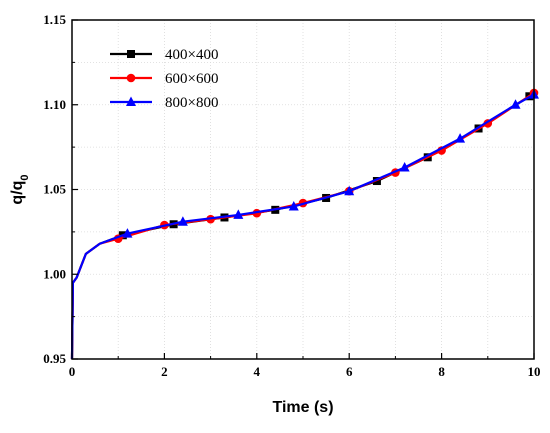  Describe the element at coordinates (534, 371) in the screenshot. I see `x-tick-label: 10` at that location.